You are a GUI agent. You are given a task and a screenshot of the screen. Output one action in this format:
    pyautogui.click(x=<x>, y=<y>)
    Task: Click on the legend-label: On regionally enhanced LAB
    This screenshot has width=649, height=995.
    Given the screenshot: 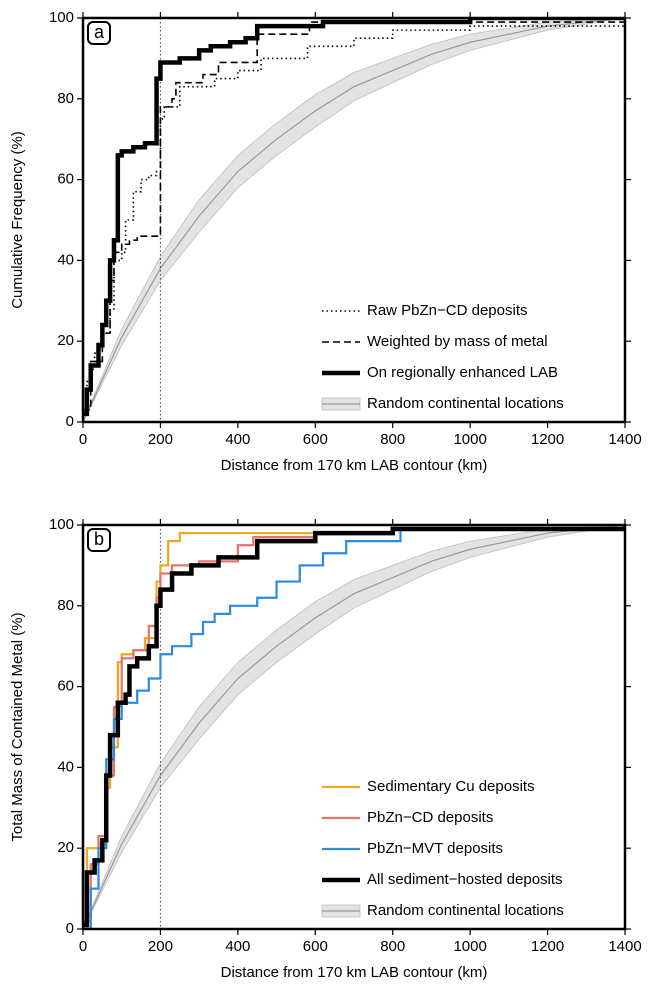 What is the action you would take?
    pyautogui.click(x=462, y=372)
    